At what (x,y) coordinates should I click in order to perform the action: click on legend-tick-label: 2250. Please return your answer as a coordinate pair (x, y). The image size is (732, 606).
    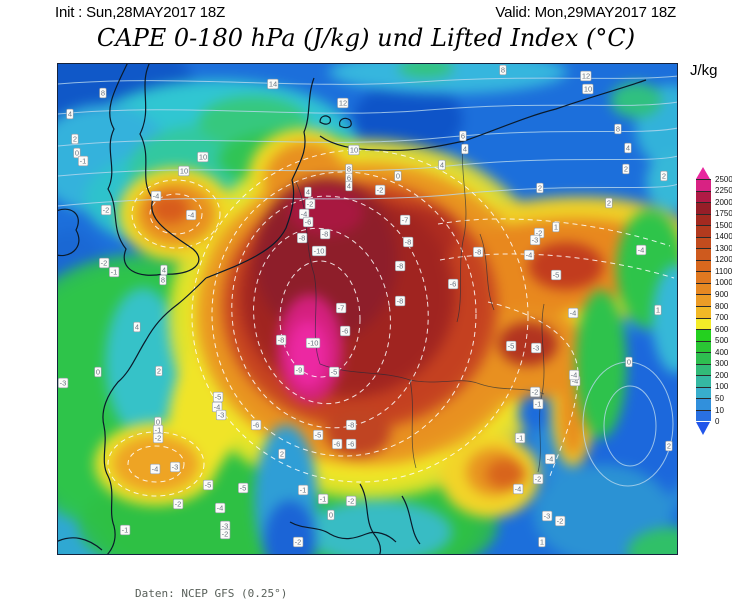
    Looking at the image, I should click on (723, 191).